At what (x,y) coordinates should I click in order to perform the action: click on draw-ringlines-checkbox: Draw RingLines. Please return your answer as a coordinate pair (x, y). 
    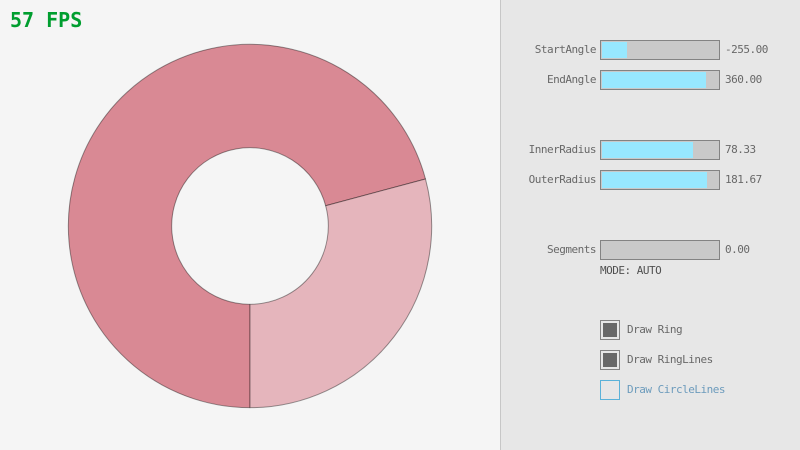
    Looking at the image, I should click on (700, 360).